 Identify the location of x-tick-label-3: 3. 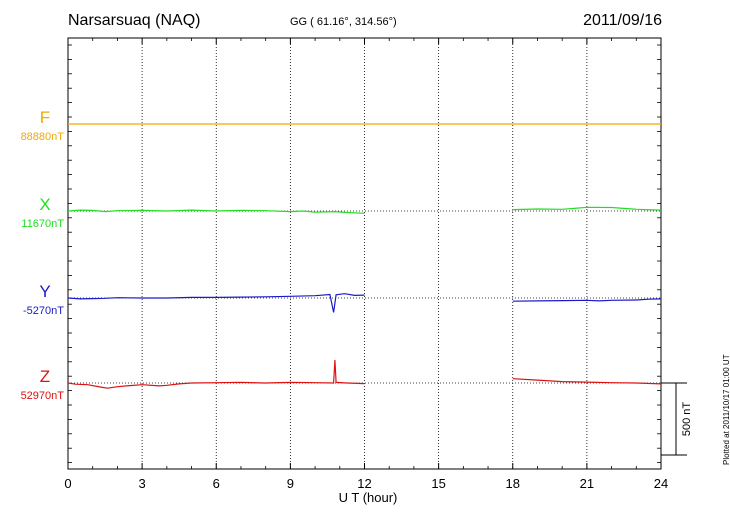
(142, 483).